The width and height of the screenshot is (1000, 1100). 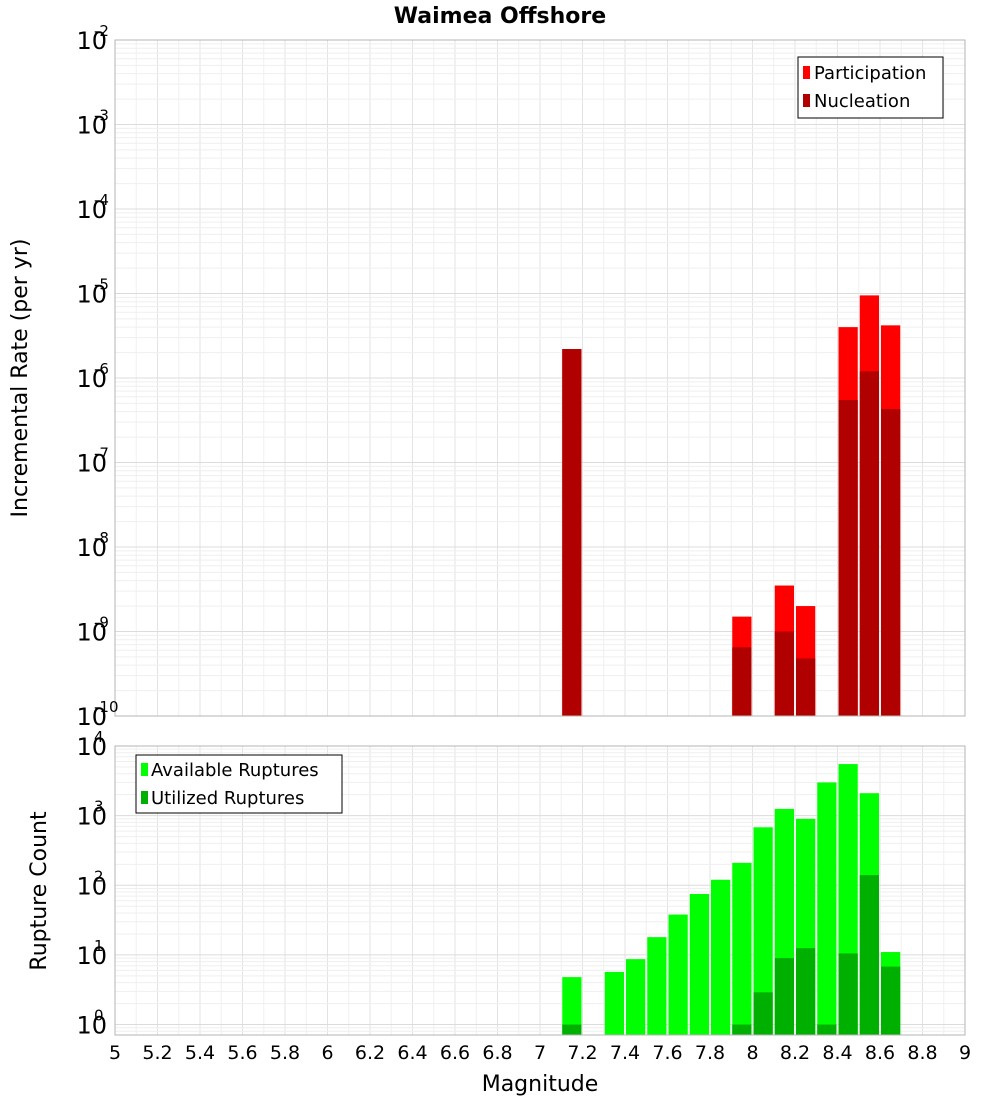 What do you see at coordinates (667, 1053) in the screenshot?
I see `x-tick-label: 7.6` at bounding box center [667, 1053].